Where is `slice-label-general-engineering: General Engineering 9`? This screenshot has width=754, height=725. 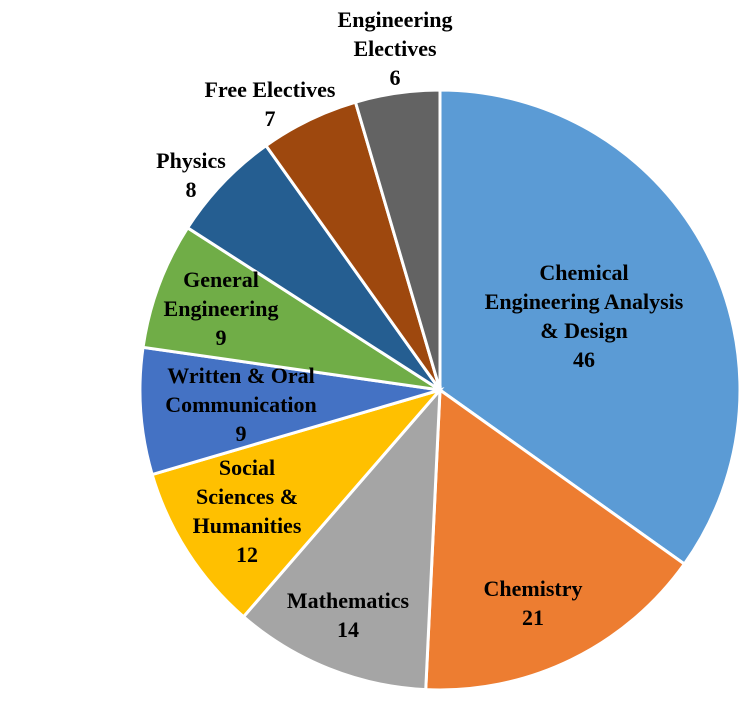
slice-label-general-engineering: General Engineering 9 is located at coordinates (221, 308).